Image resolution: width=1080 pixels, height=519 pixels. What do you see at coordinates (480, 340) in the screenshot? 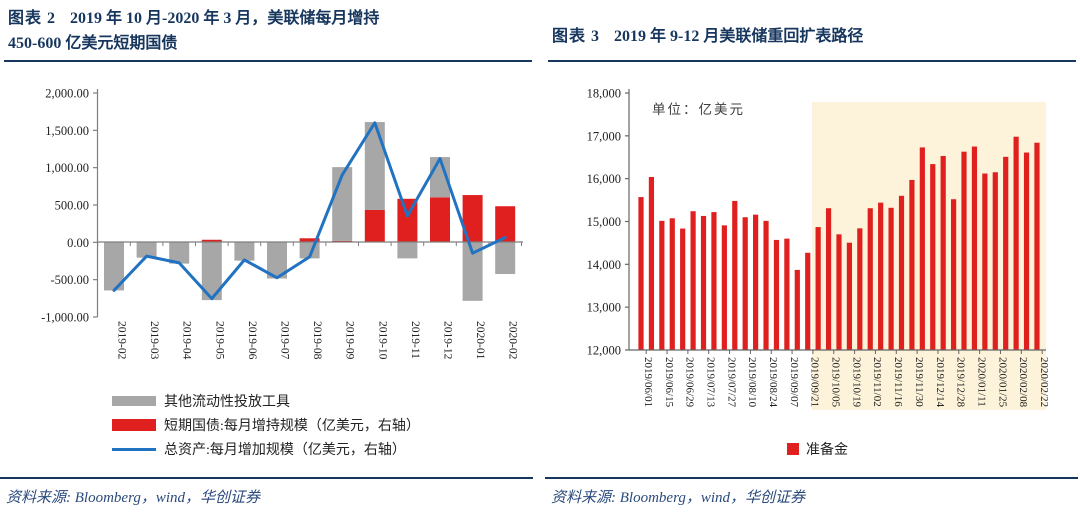
I see `x-tick-label: 2020-01` at bounding box center [480, 340].